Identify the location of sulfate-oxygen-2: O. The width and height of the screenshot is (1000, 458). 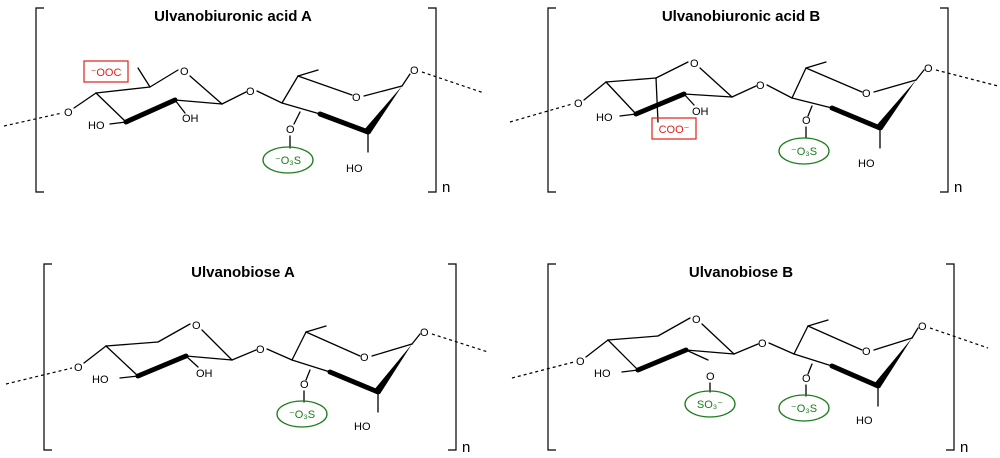
(710, 377).